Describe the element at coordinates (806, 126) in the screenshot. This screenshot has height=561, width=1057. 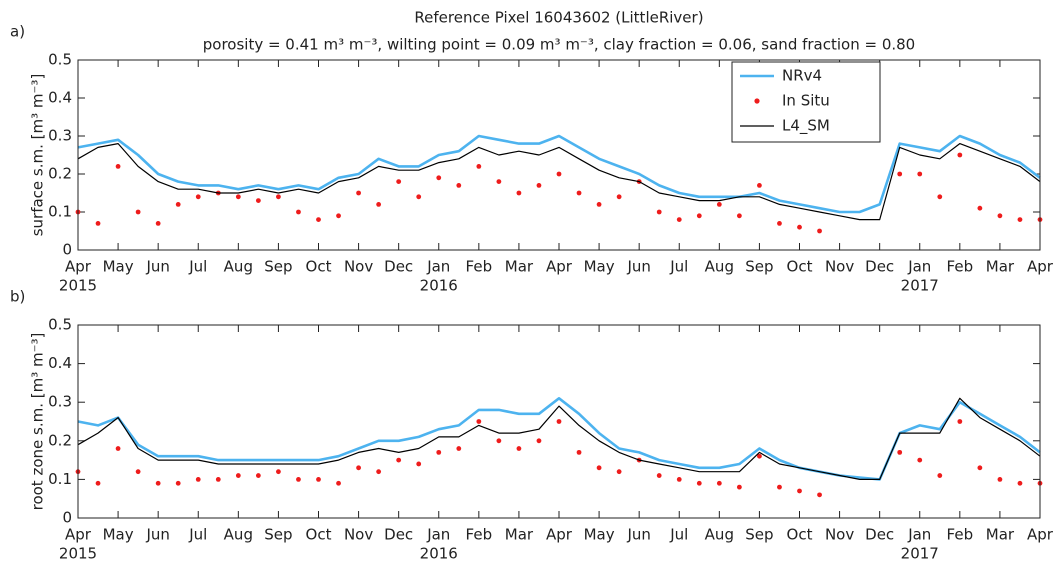
I see `legend-label: L4_SM` at that location.